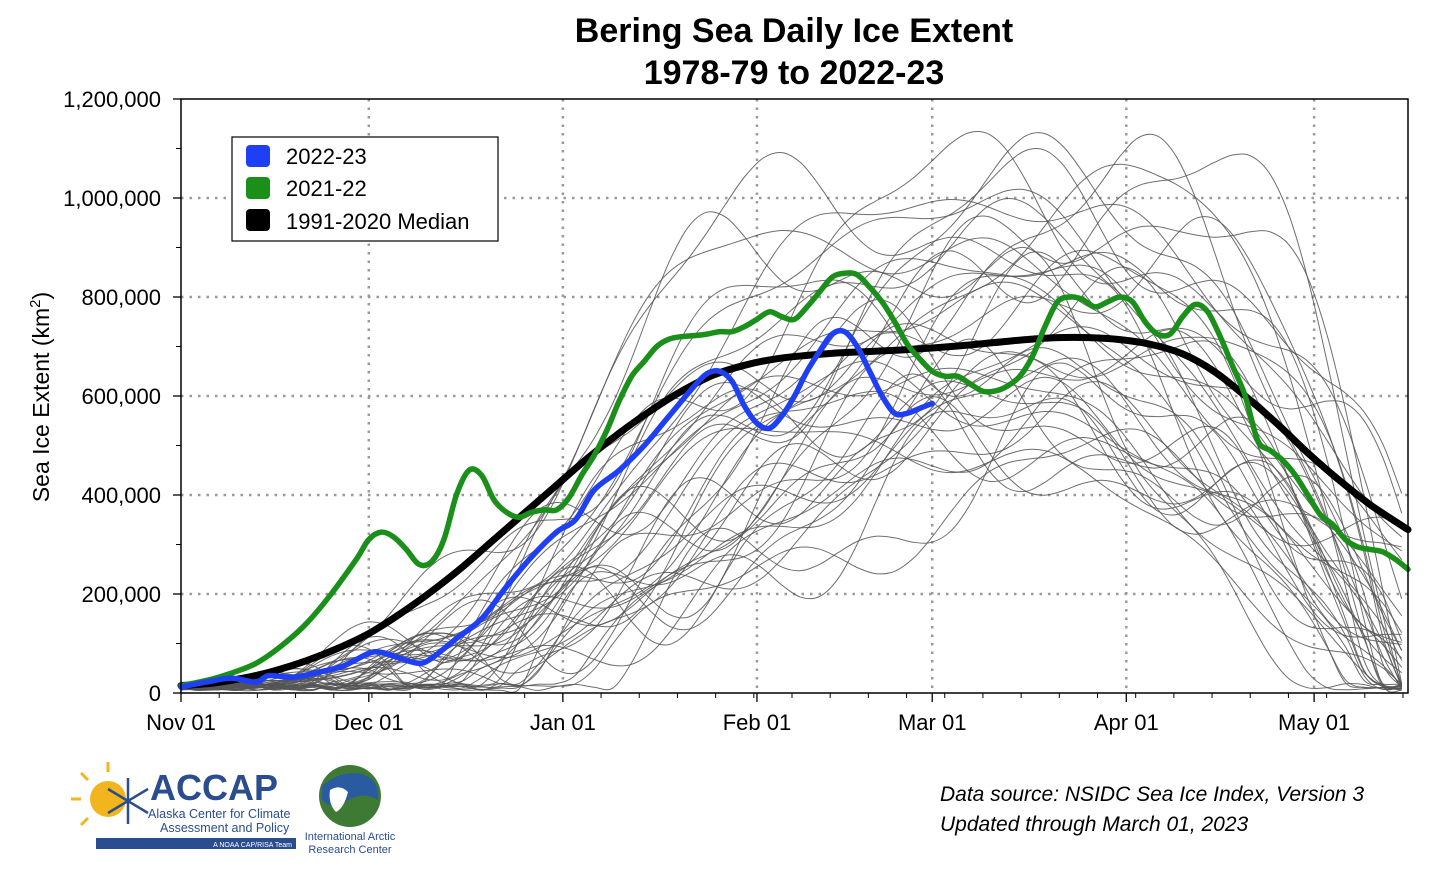 The width and height of the screenshot is (1456, 874). What do you see at coordinates (121, 495) in the screenshot?
I see `y-tick-label: 400,000` at bounding box center [121, 495].